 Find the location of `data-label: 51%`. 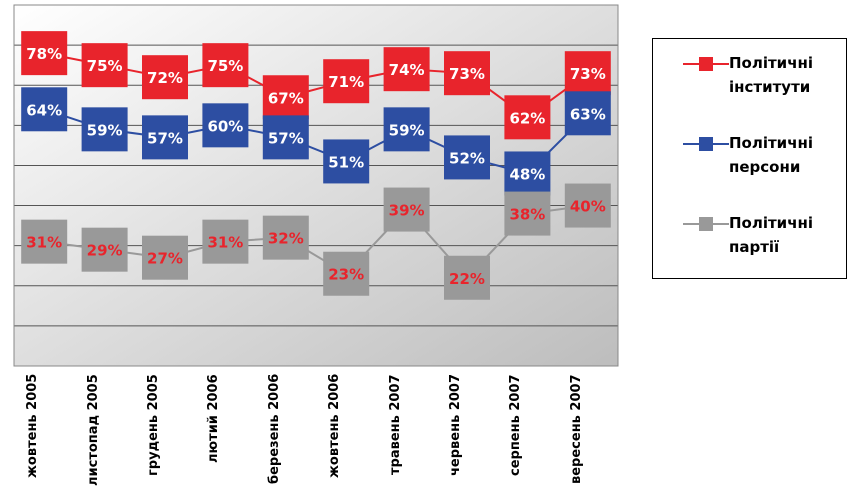

data-label: 51% is located at coordinates (346, 162).